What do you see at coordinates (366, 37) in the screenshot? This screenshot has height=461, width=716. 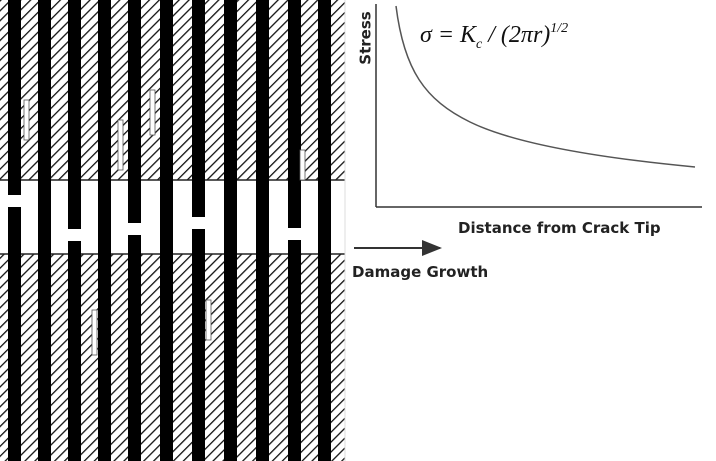 I see `y-axis-label: Stress` at bounding box center [366, 37].